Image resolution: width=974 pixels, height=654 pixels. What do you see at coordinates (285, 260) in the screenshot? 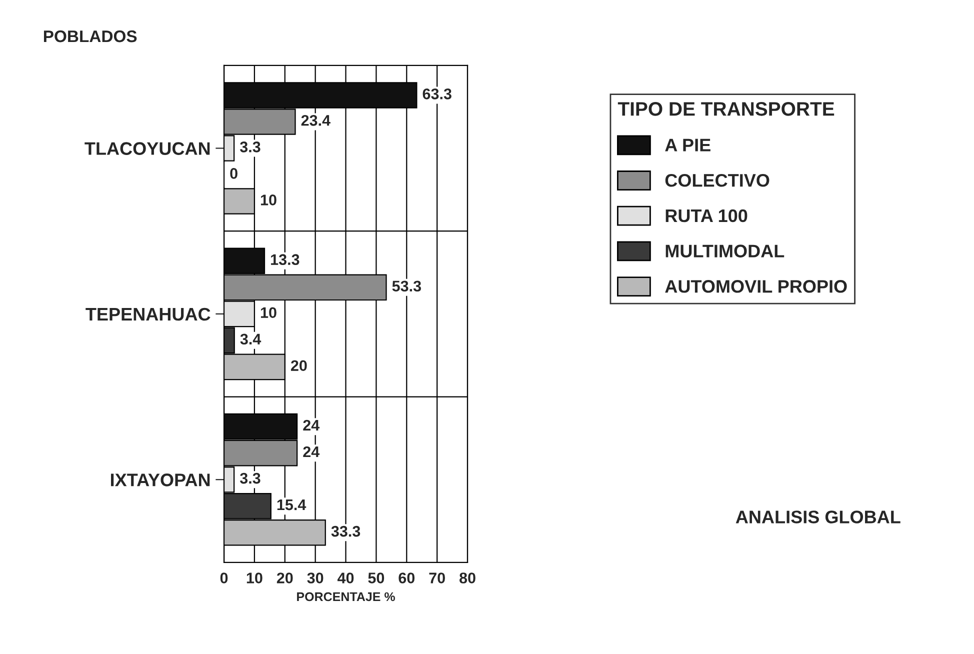
I see `data-label: 13.3` at bounding box center [285, 260].